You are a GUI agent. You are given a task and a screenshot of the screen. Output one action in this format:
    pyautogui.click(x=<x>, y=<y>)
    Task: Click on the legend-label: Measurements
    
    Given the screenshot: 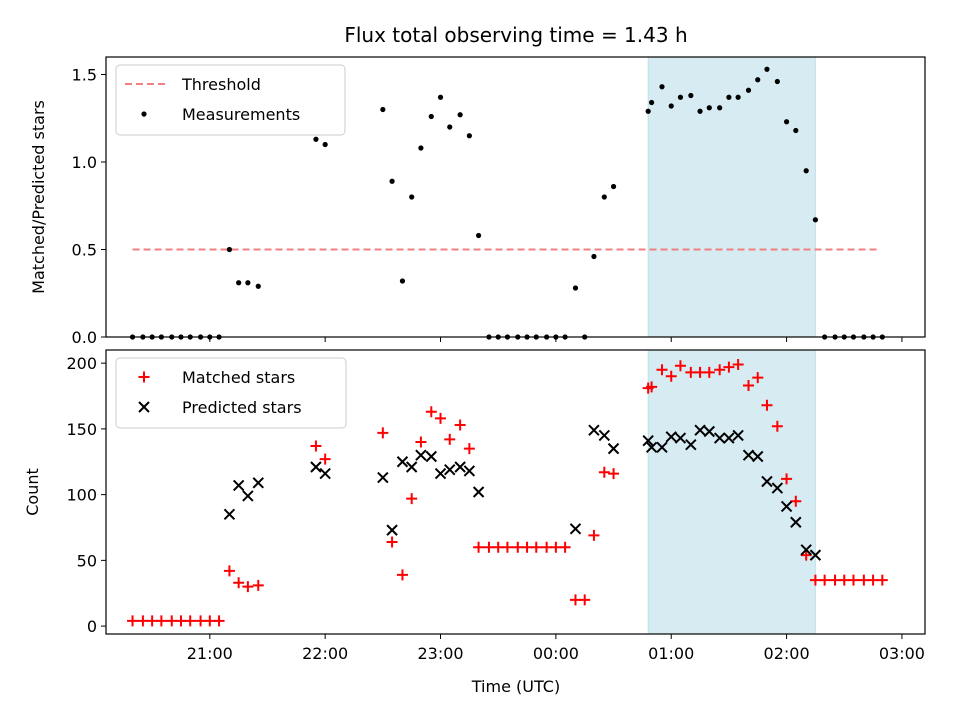 What is the action you would take?
    pyautogui.click(x=241, y=114)
    